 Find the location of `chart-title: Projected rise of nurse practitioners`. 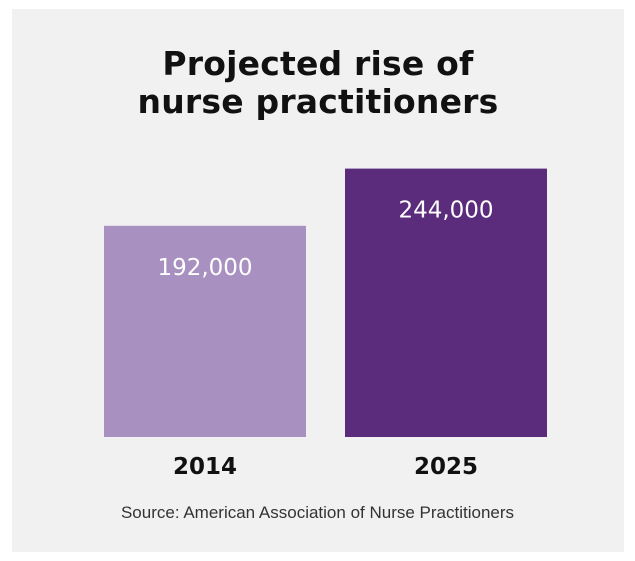

chart-title: Projected rise of nurse practitioners is located at coordinates (318, 83).